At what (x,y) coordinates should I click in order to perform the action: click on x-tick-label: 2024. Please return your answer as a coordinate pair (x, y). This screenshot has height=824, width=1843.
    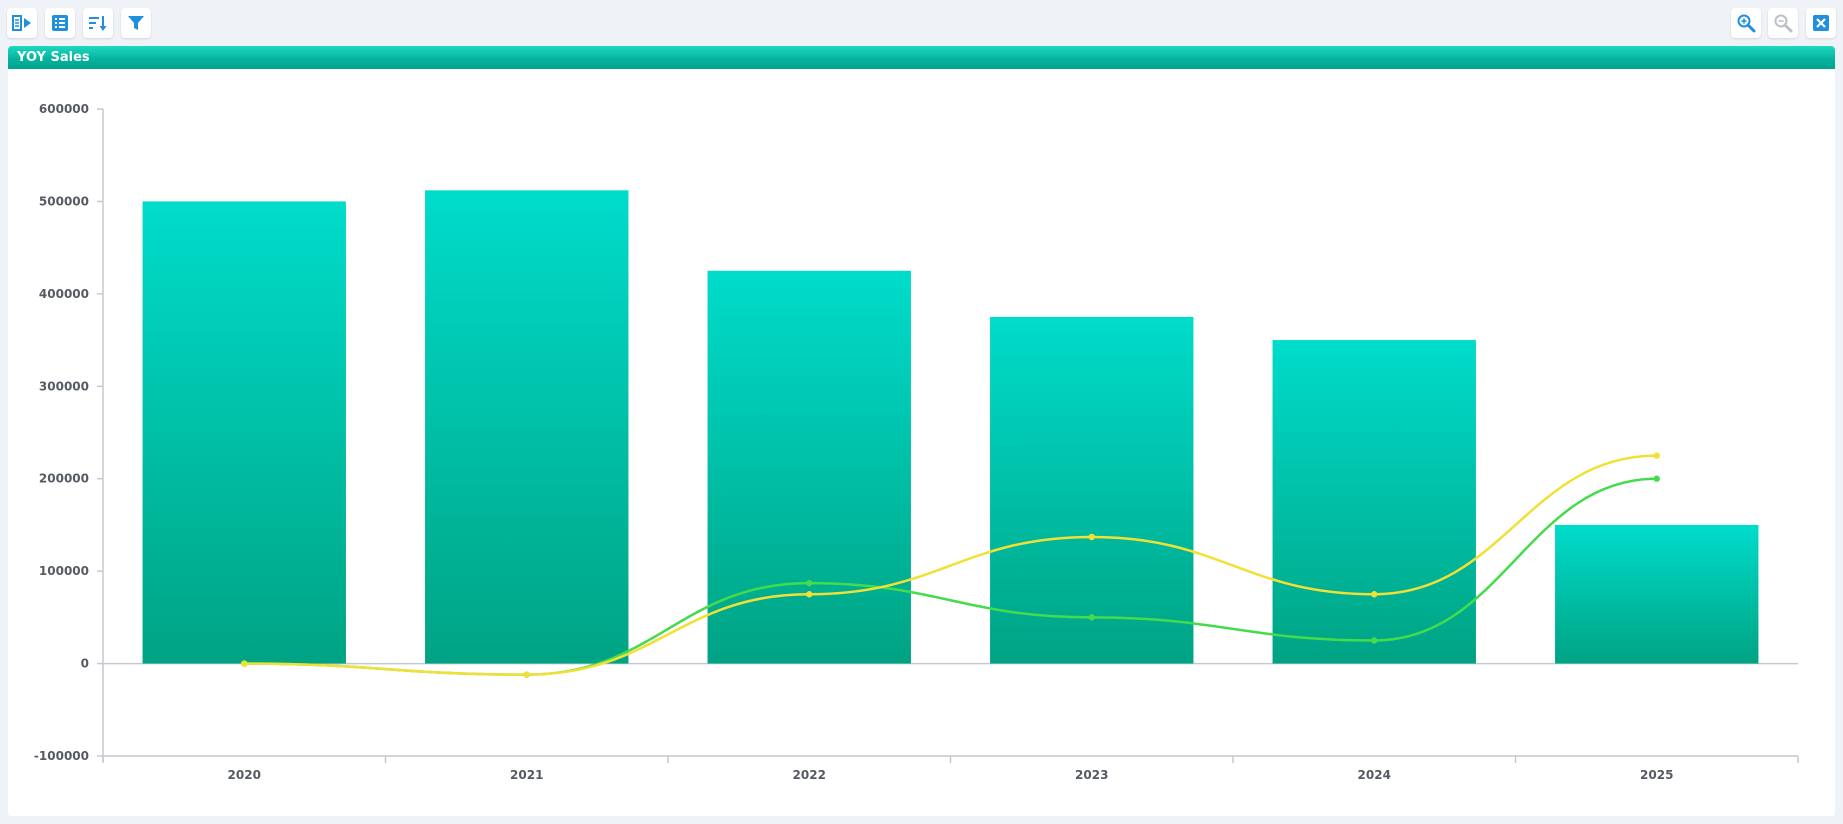
    Looking at the image, I should click on (1374, 775).